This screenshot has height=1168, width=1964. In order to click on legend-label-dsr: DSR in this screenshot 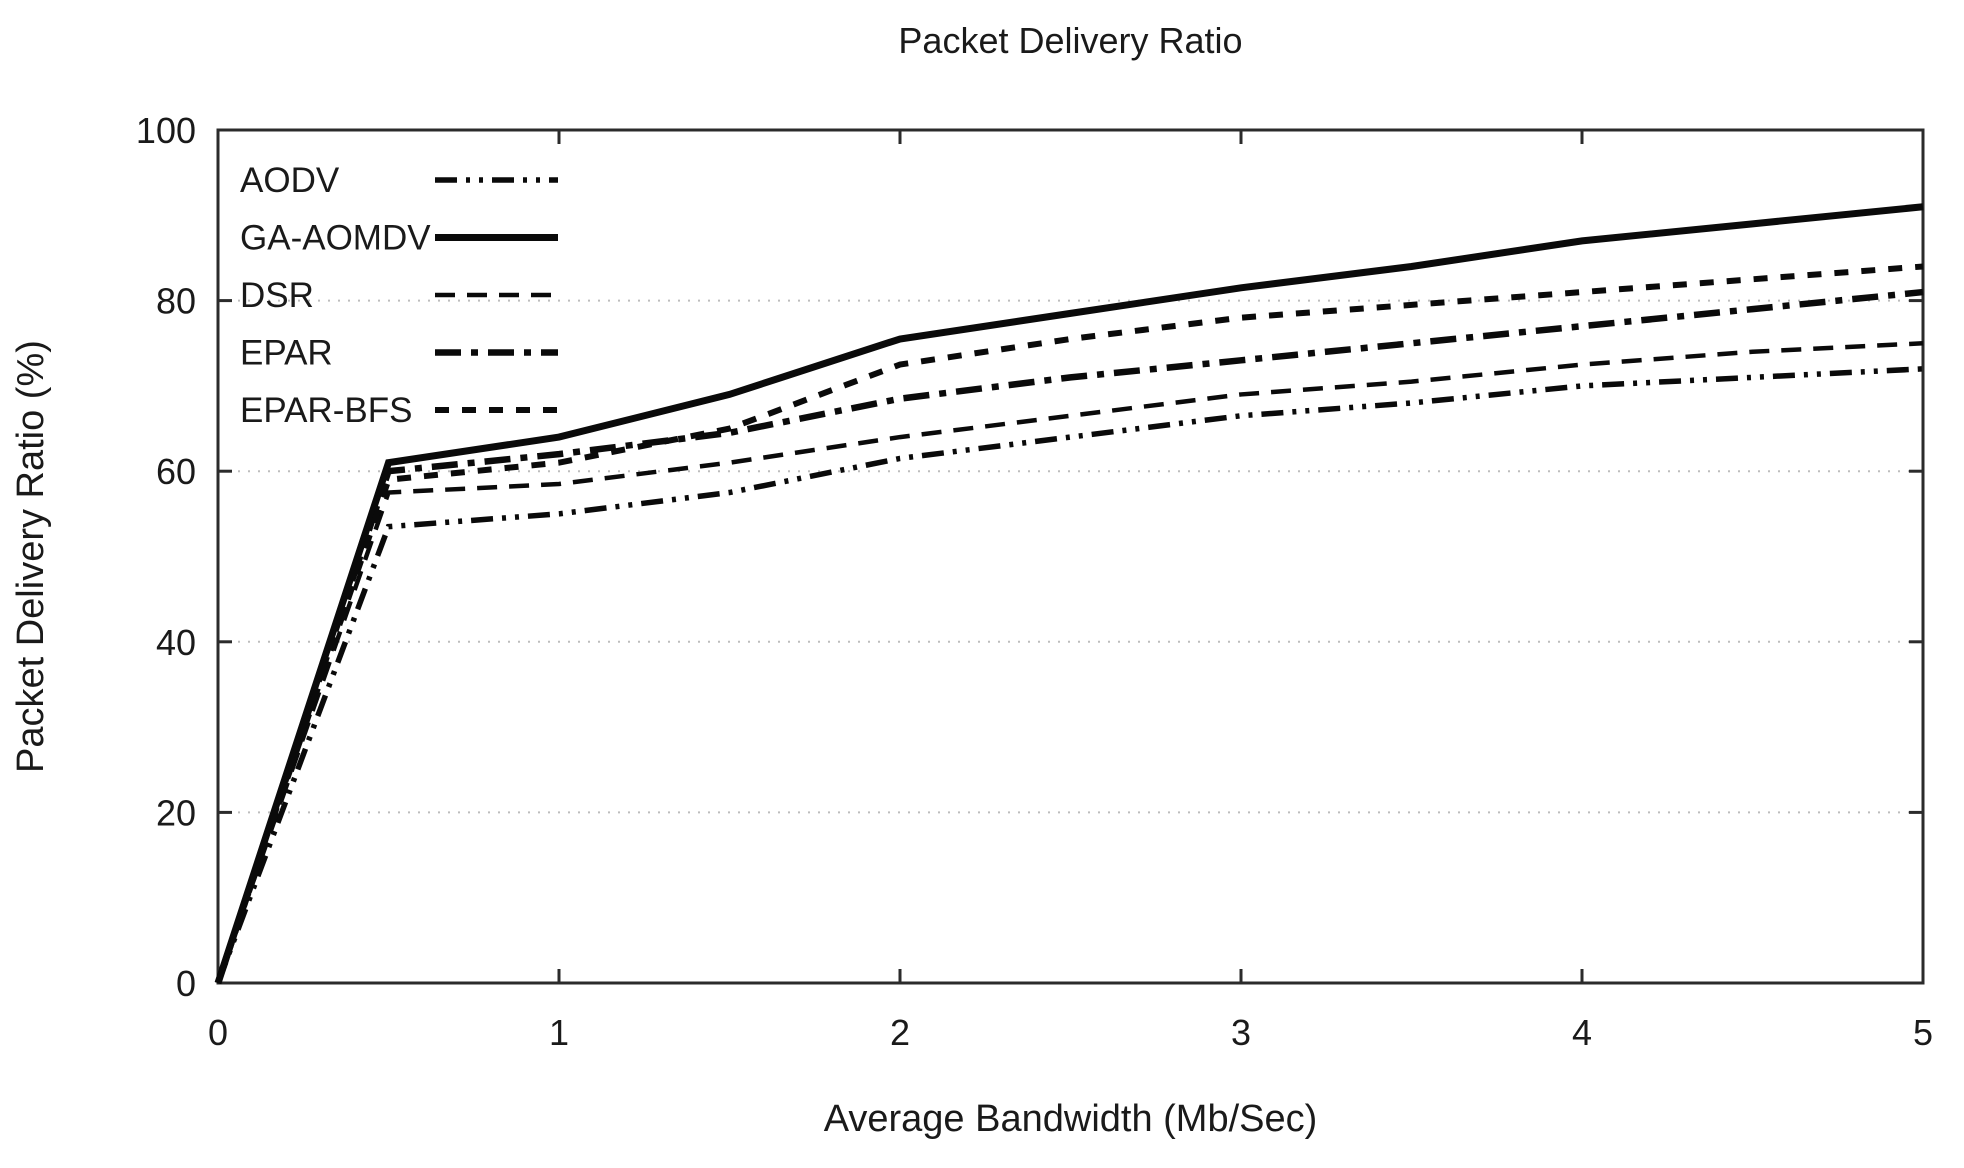, I will do `click(277, 295)`.